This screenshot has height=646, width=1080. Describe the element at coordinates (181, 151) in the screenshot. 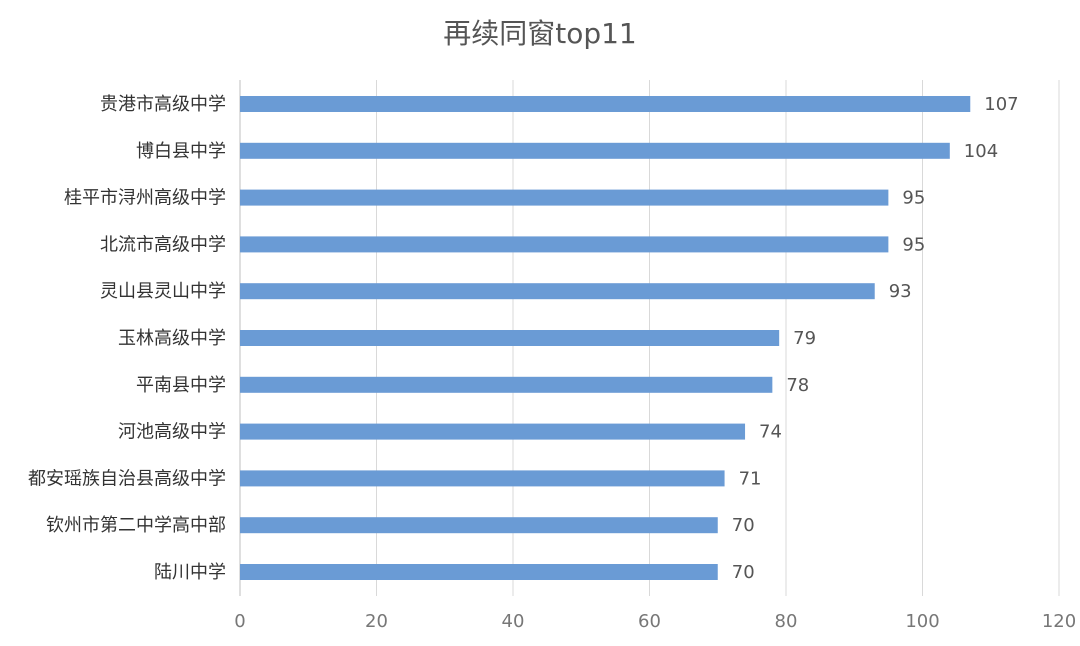

I see `category-label: 博白县中学` at that location.